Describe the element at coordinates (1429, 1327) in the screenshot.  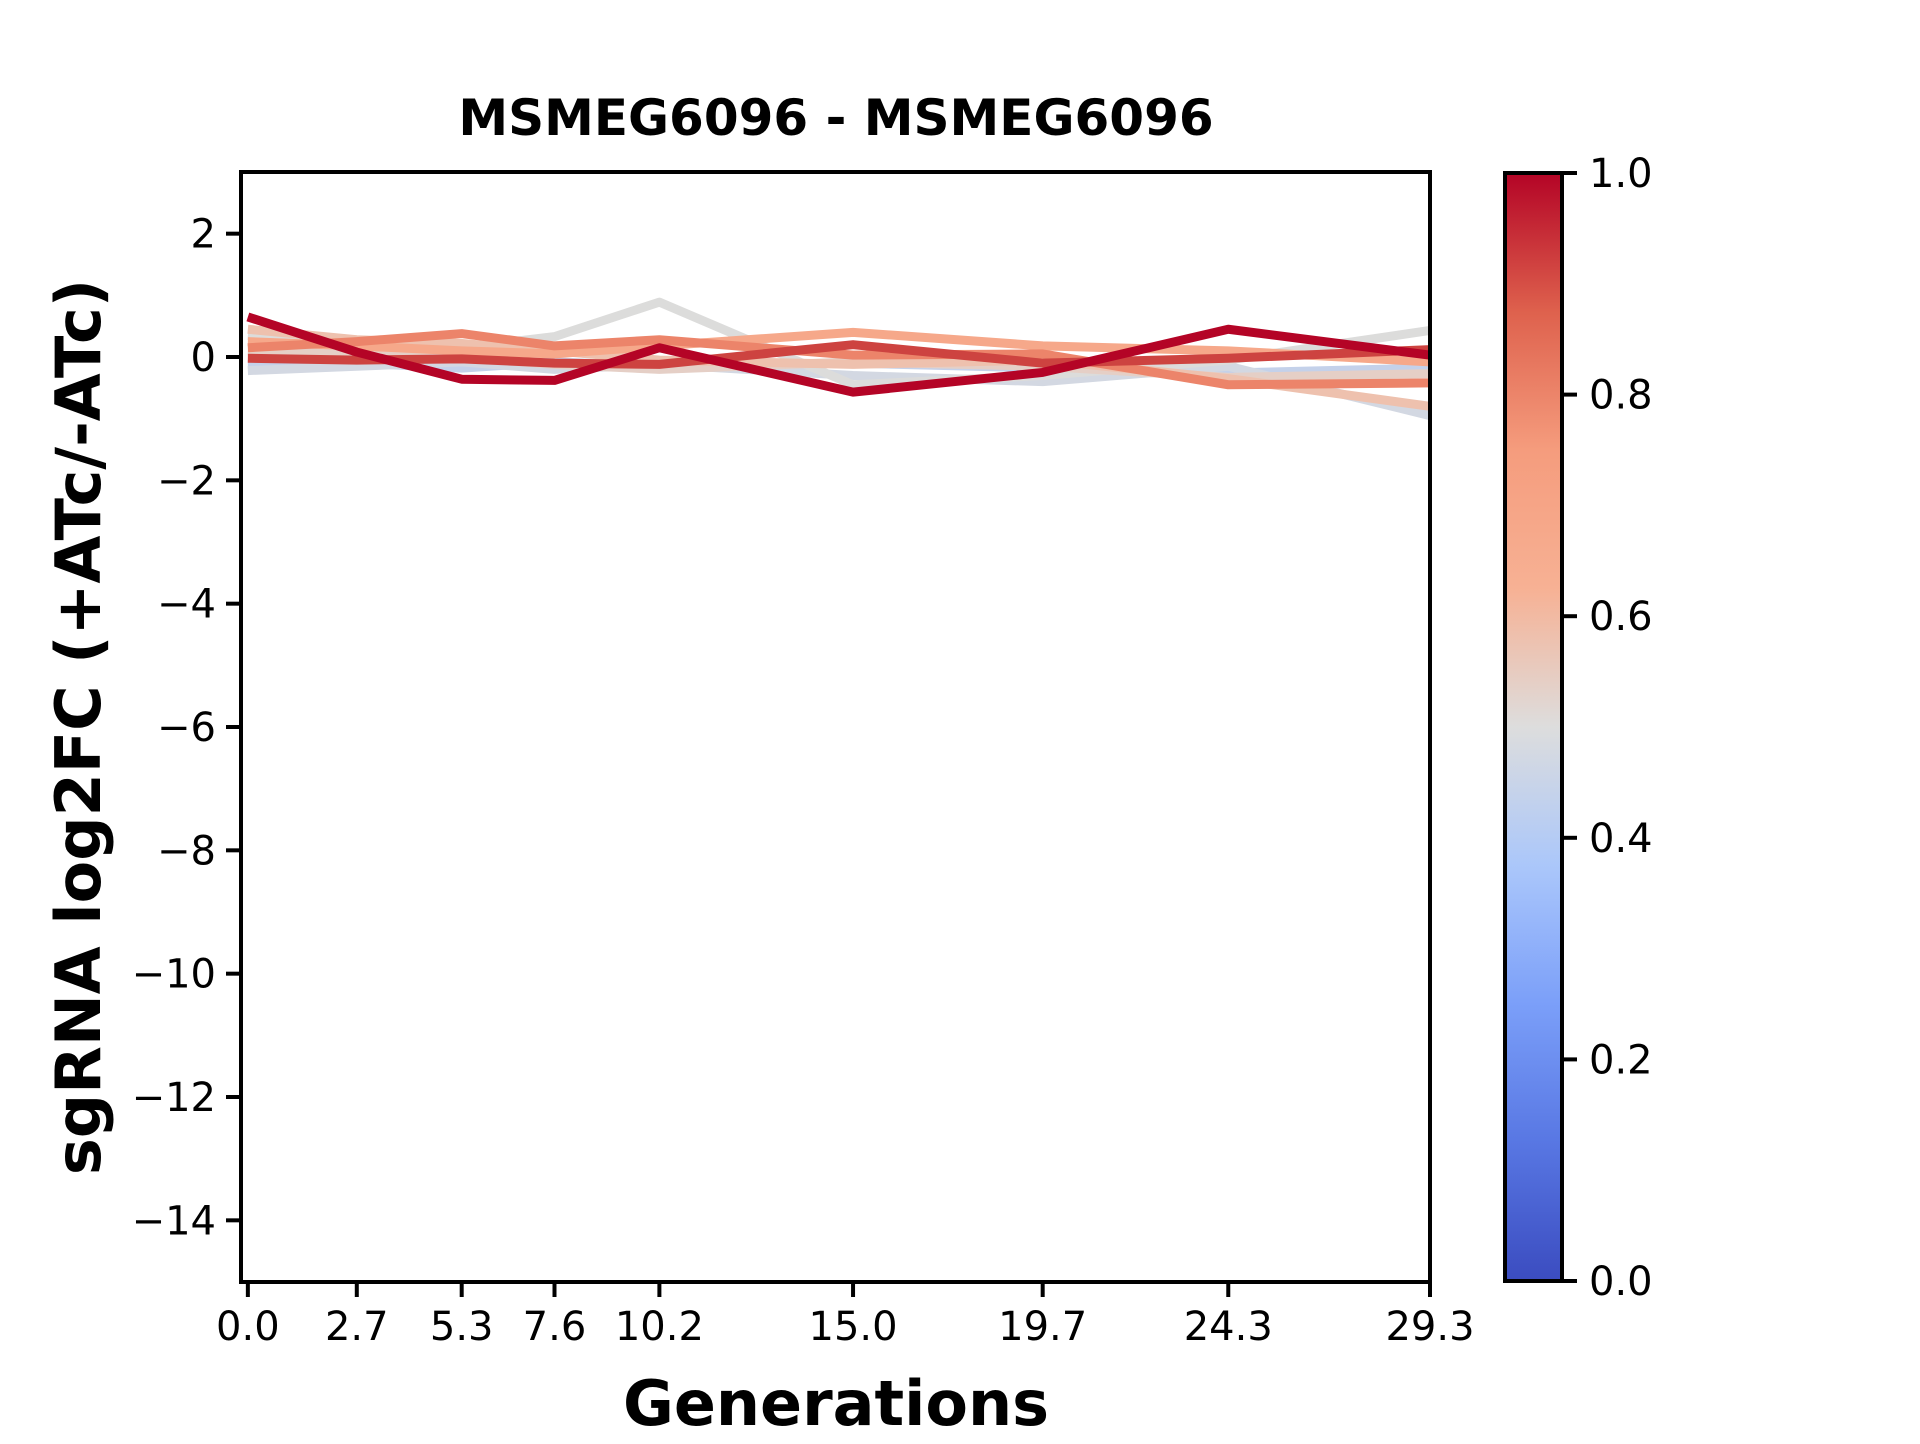
I see `x-tick-label: 29.3` at that location.